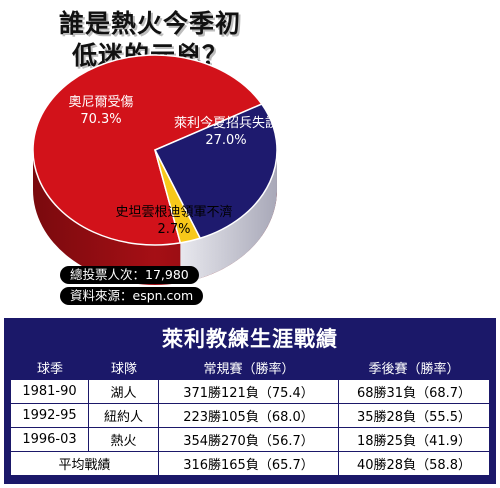 This screenshot has height=488, width=500. What do you see at coordinates (250, 339) in the screenshot?
I see `coach-record-title: 萊利教練生涯戰績` at bounding box center [250, 339].